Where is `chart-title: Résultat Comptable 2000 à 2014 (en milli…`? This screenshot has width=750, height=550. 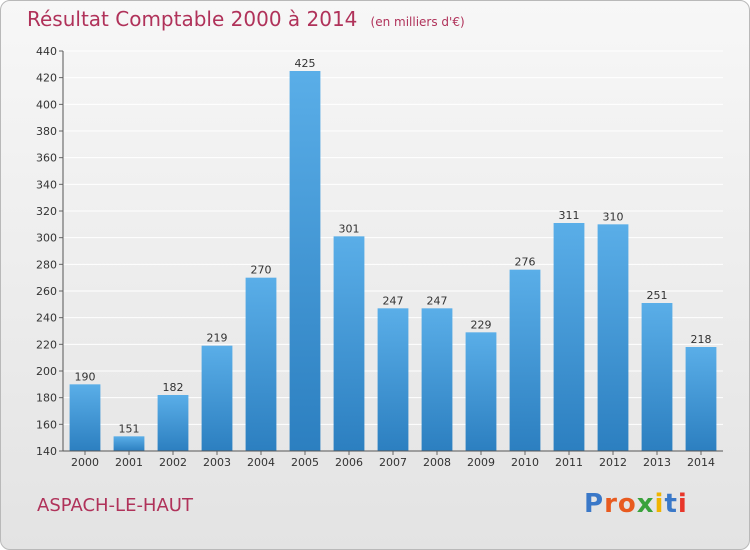 chart-title: Résultat Comptable 2000 à 2014 (en milli… is located at coordinates (246, 19).